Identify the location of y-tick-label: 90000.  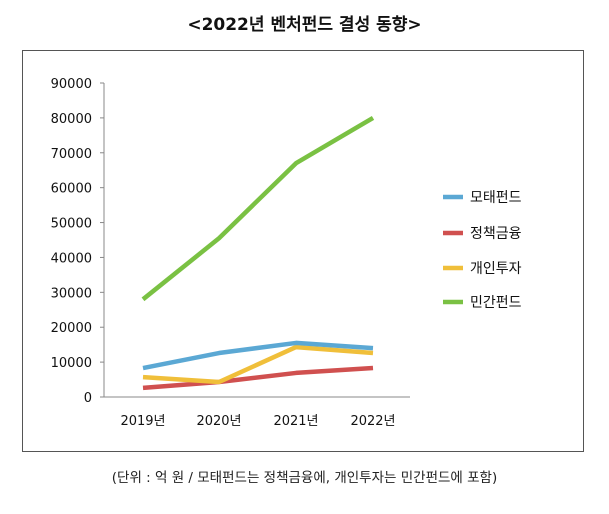
(71, 84).